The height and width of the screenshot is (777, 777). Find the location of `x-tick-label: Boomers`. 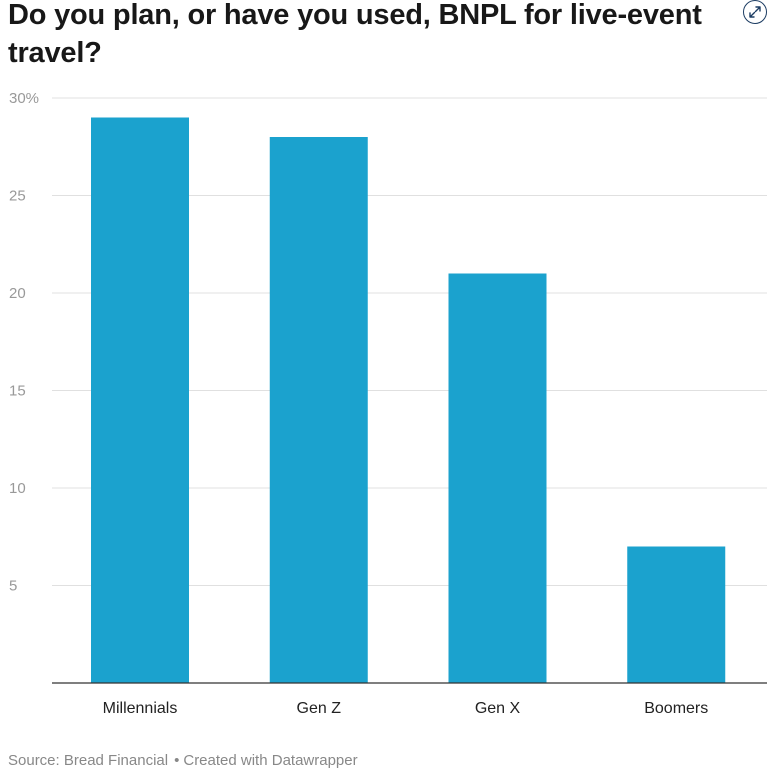

x-tick-label: Boomers is located at coordinates (676, 708).